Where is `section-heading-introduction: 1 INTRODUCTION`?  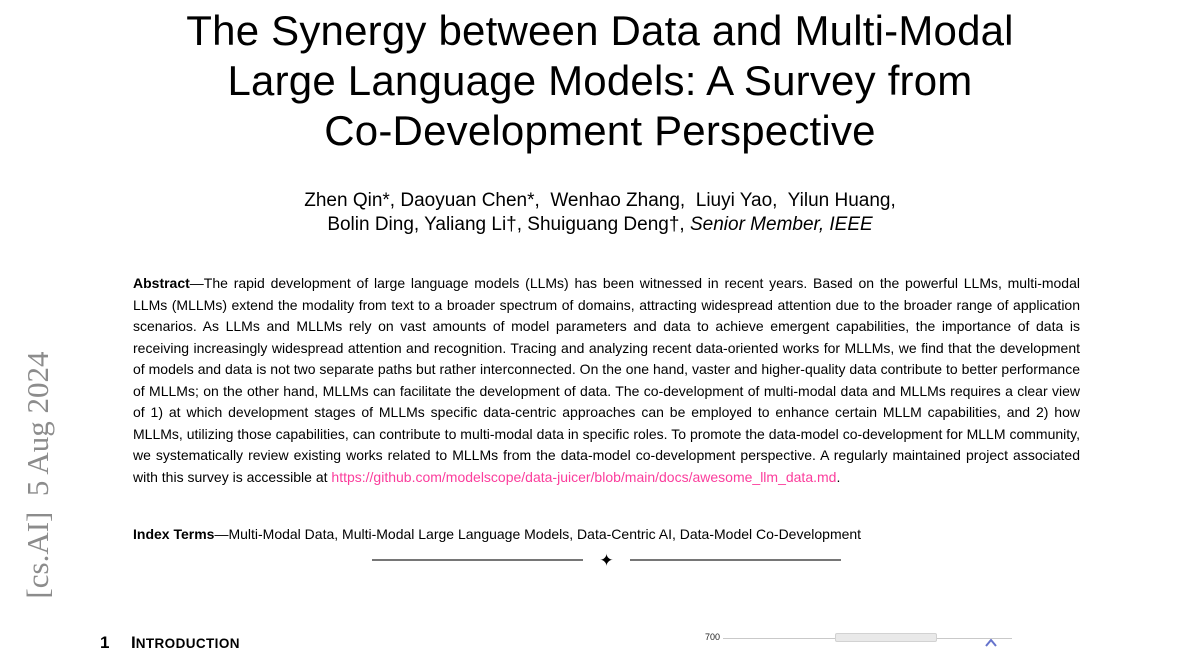 section-heading-introduction: 1 INTRODUCTION is located at coordinates (170, 640).